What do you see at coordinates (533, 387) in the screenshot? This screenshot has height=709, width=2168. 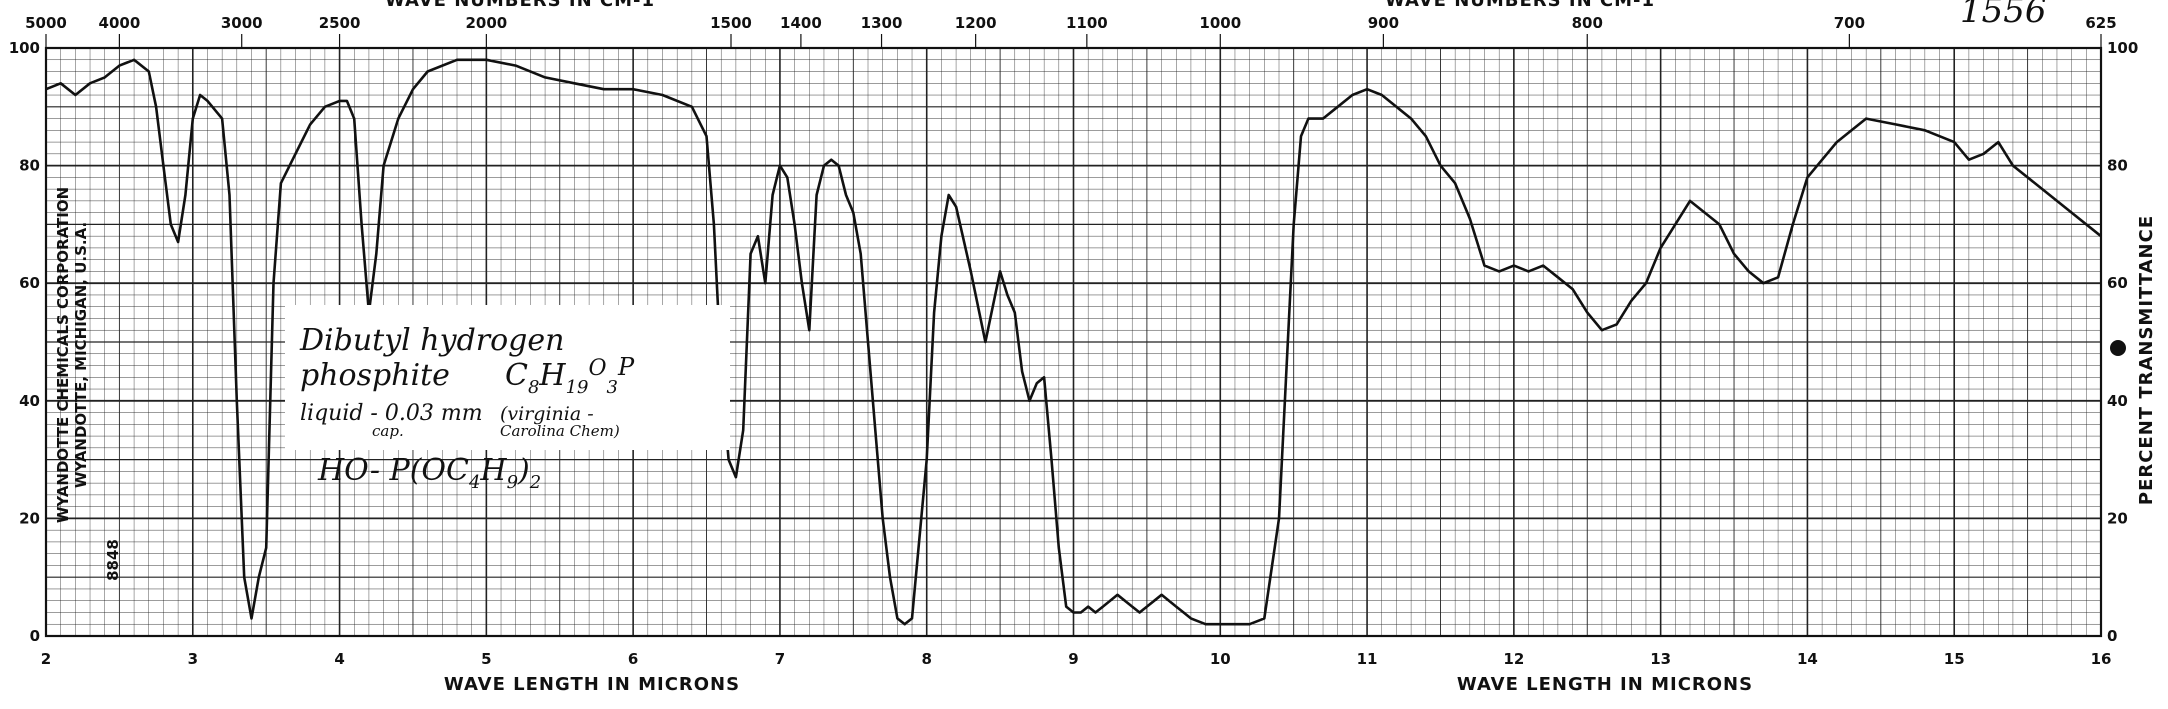 I see `formula-c-sub: 8` at bounding box center [533, 387].